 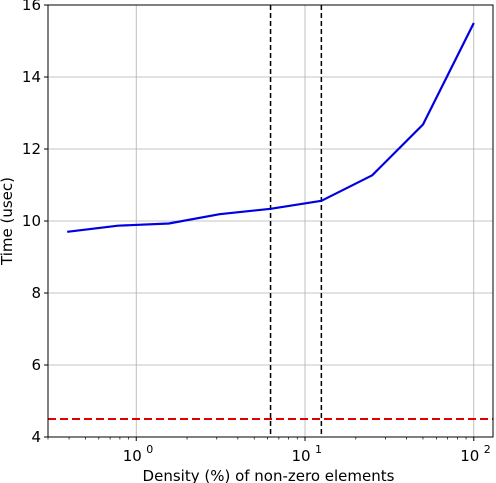 What do you see at coordinates (149, 449) in the screenshot?
I see `x-tick-exponent: 0` at bounding box center [149, 449].